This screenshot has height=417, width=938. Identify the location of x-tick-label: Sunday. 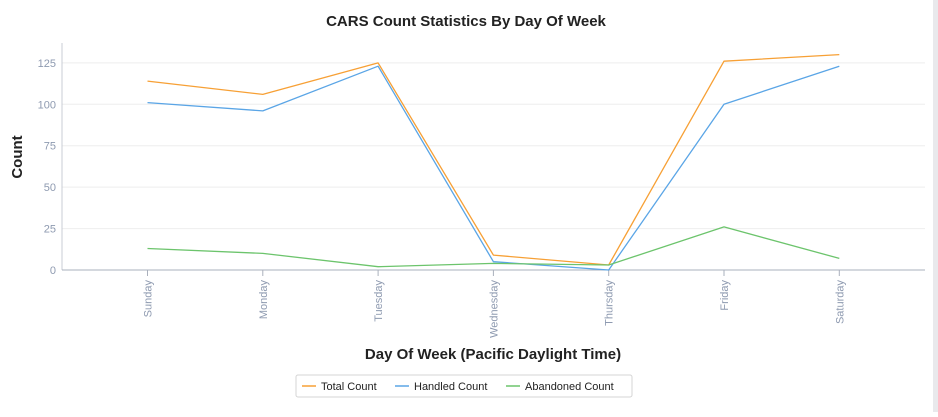
(149, 299).